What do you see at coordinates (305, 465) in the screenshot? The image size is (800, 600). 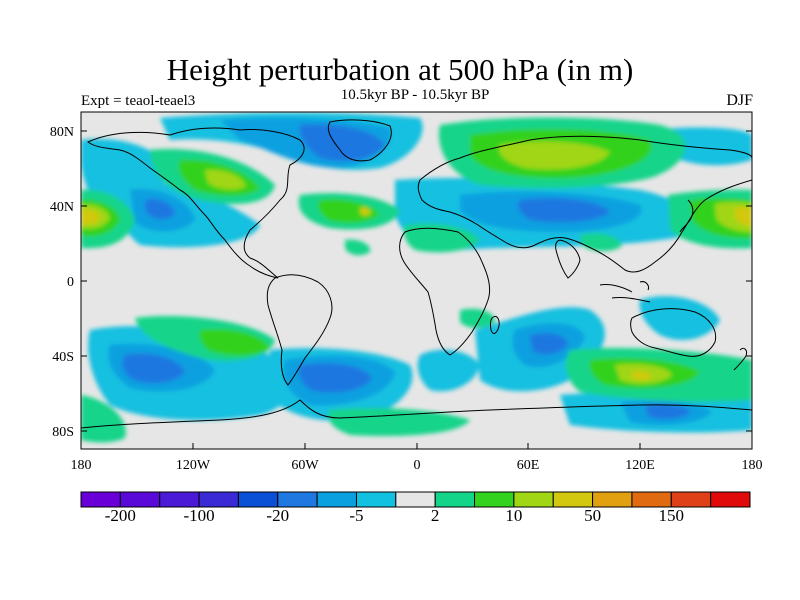 I see `lon-tick-label: 60W` at bounding box center [305, 465].